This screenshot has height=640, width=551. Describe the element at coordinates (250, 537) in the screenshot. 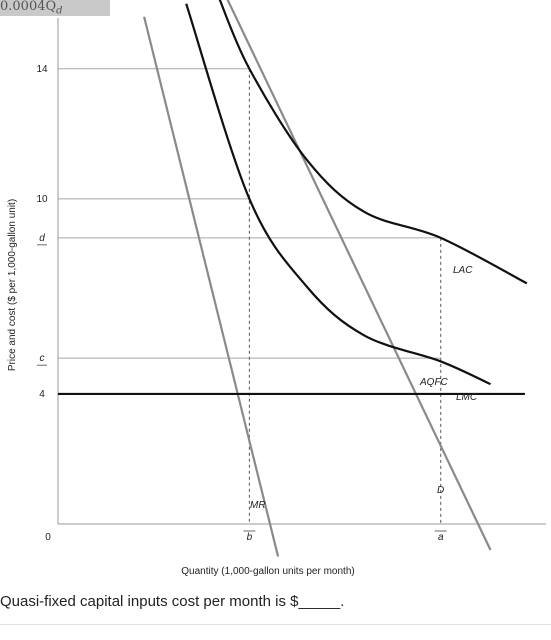

I see `x-tick-label-1: b` at that location.